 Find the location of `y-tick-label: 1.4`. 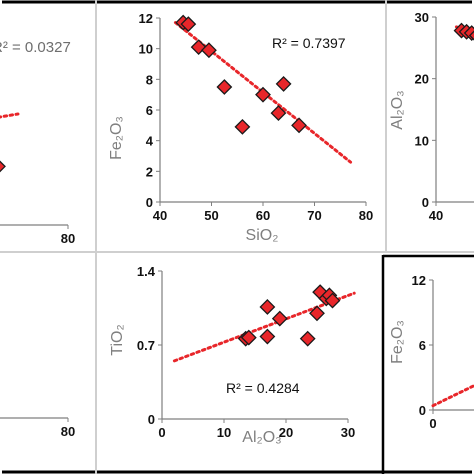

y-tick-label: 1.4 is located at coordinates (146, 271).